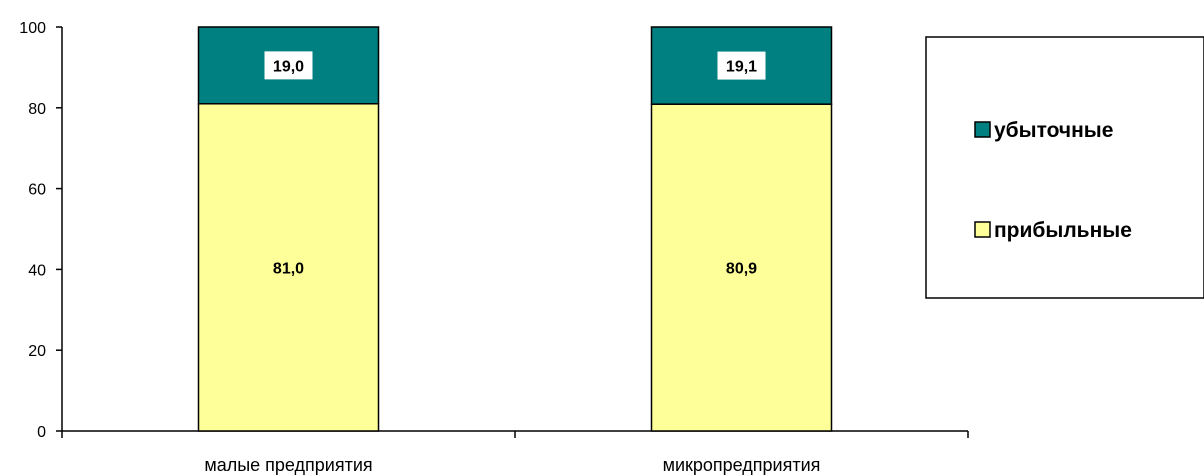 Image resolution: width=1204 pixels, height=475 pixels. Describe the element at coordinates (32, 28) in the screenshot. I see `y-tick-label: 100` at that location.